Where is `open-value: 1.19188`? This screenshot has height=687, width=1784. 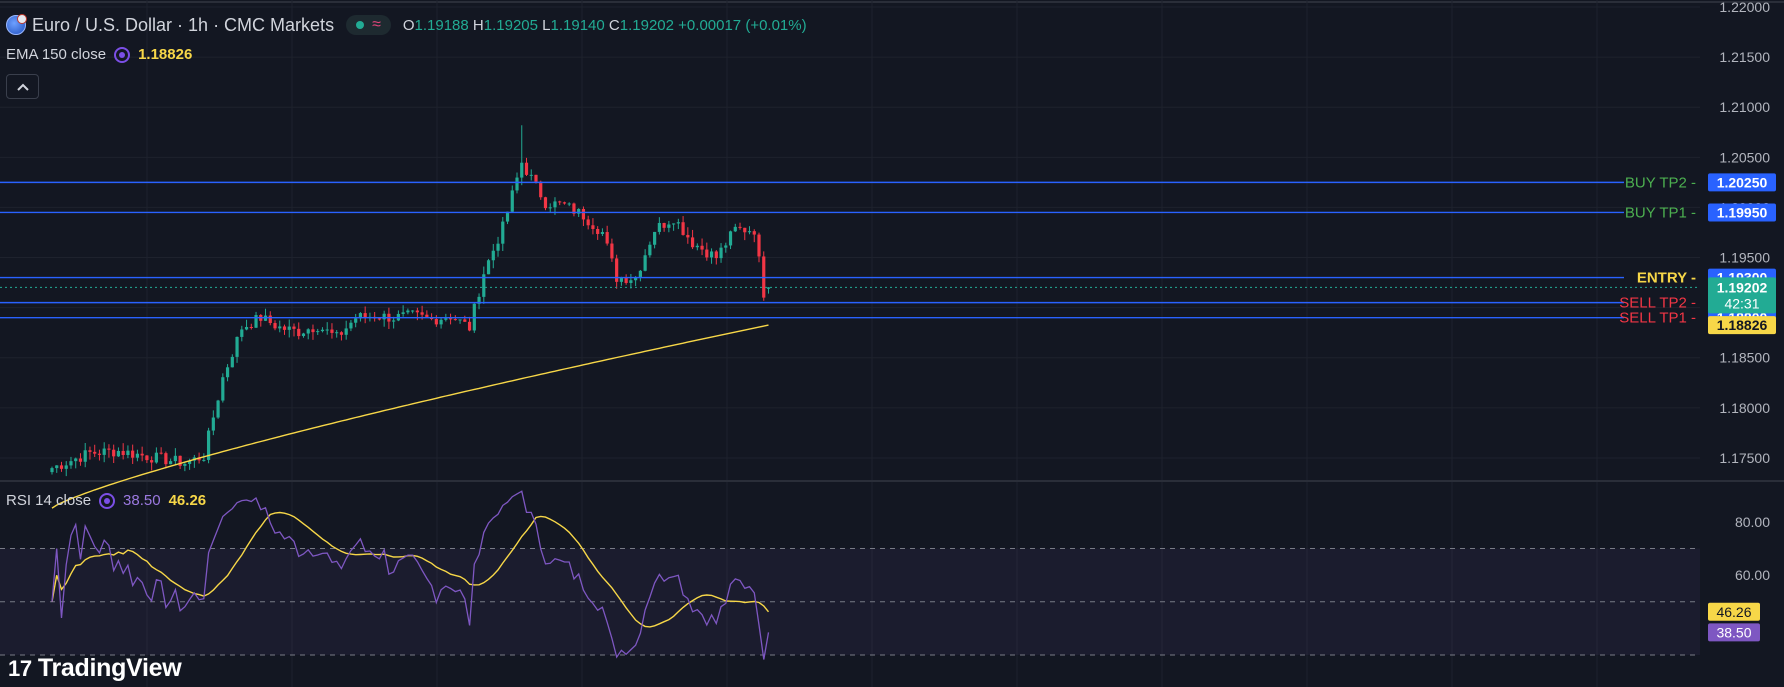 open-value: 1.19188 is located at coordinates (441, 25).